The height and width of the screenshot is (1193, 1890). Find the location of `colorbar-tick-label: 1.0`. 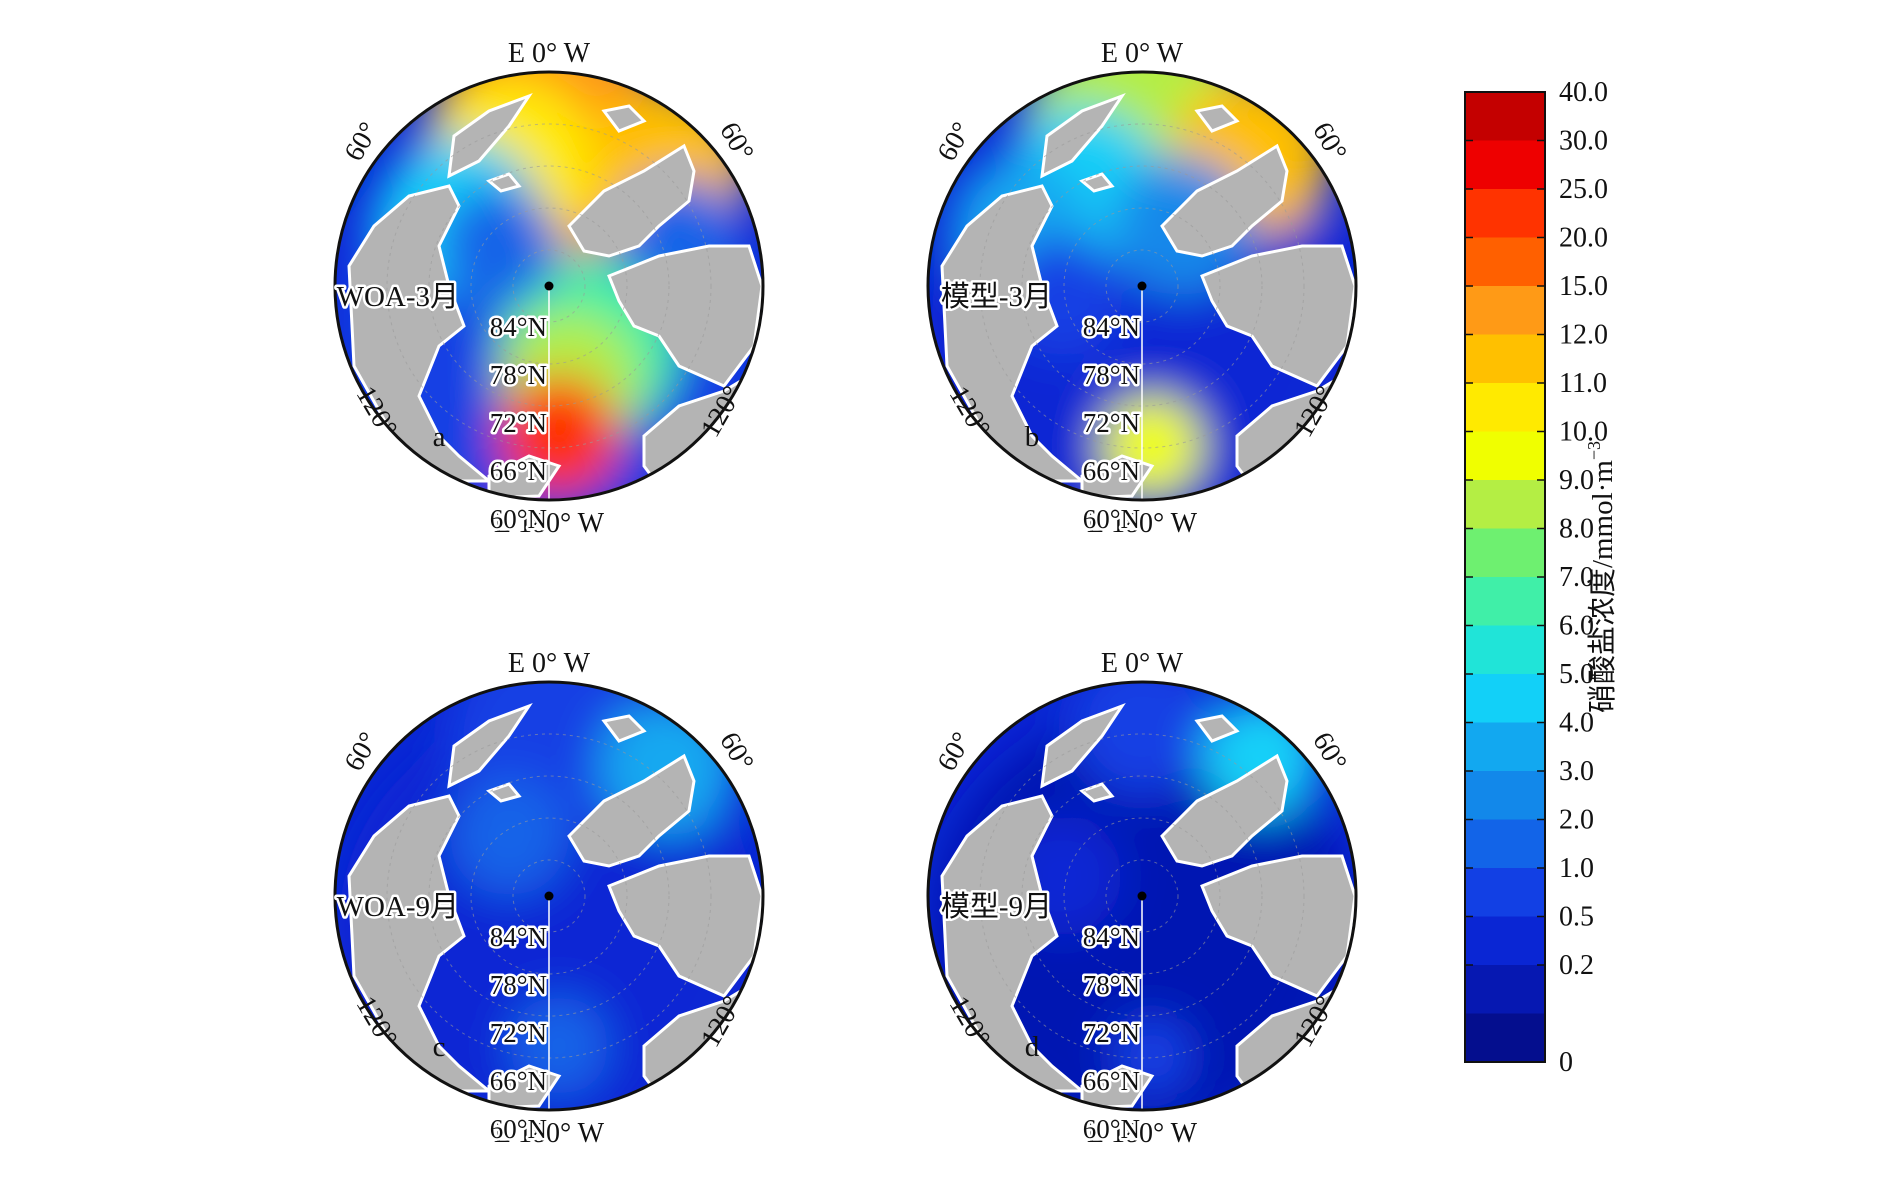

colorbar-tick-label: 1.0 is located at coordinates (1576, 868).